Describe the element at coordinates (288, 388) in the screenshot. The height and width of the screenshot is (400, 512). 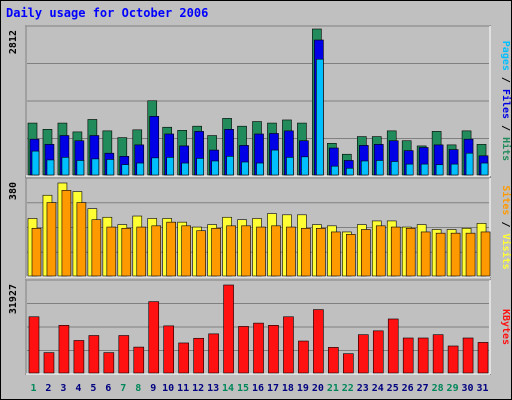
I see `day-label: 18` at that location.